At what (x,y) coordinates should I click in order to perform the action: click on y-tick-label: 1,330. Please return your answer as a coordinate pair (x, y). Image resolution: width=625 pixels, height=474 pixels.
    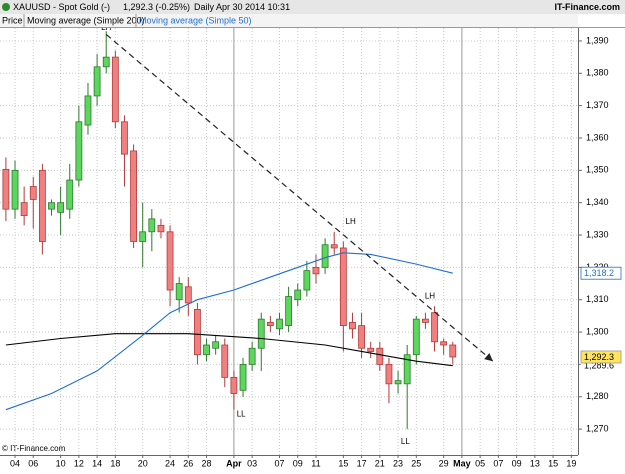
    Looking at the image, I should click on (597, 234).